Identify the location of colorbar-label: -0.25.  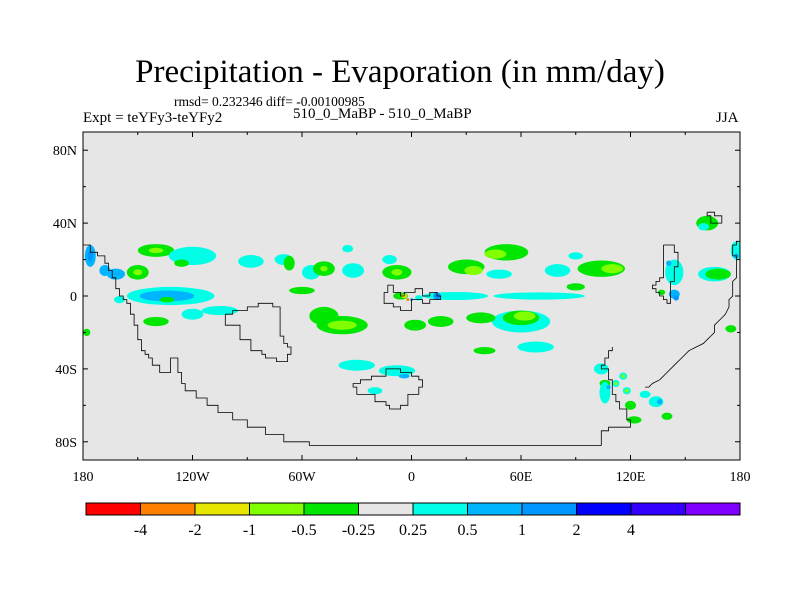
(358, 530).